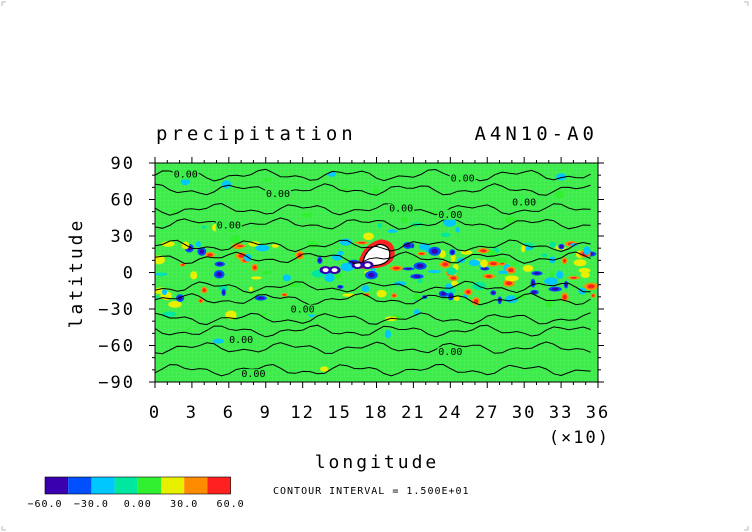 The width and height of the screenshot is (752, 532). What do you see at coordinates (579, 438) in the screenshot?
I see `x-multiplier: (×10)` at bounding box center [579, 438].